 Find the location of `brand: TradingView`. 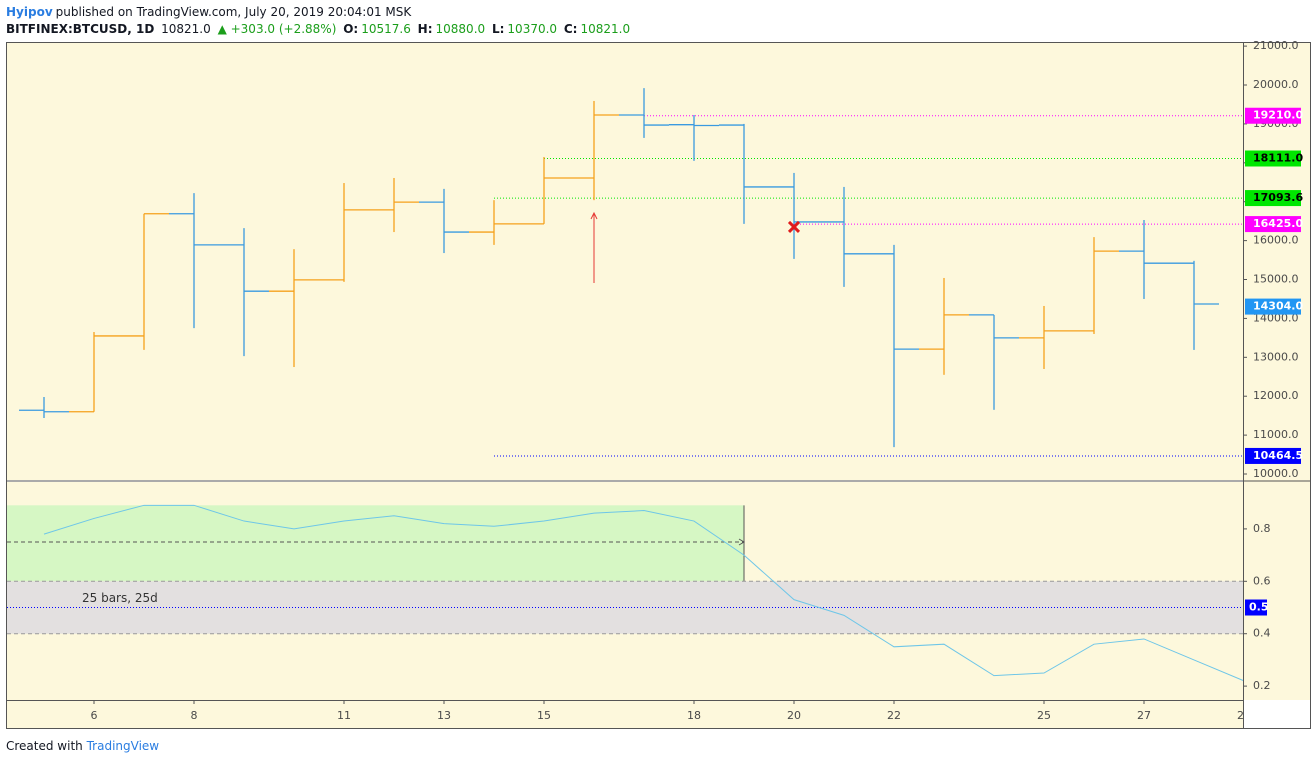

brand: TradingView is located at coordinates (123, 746).